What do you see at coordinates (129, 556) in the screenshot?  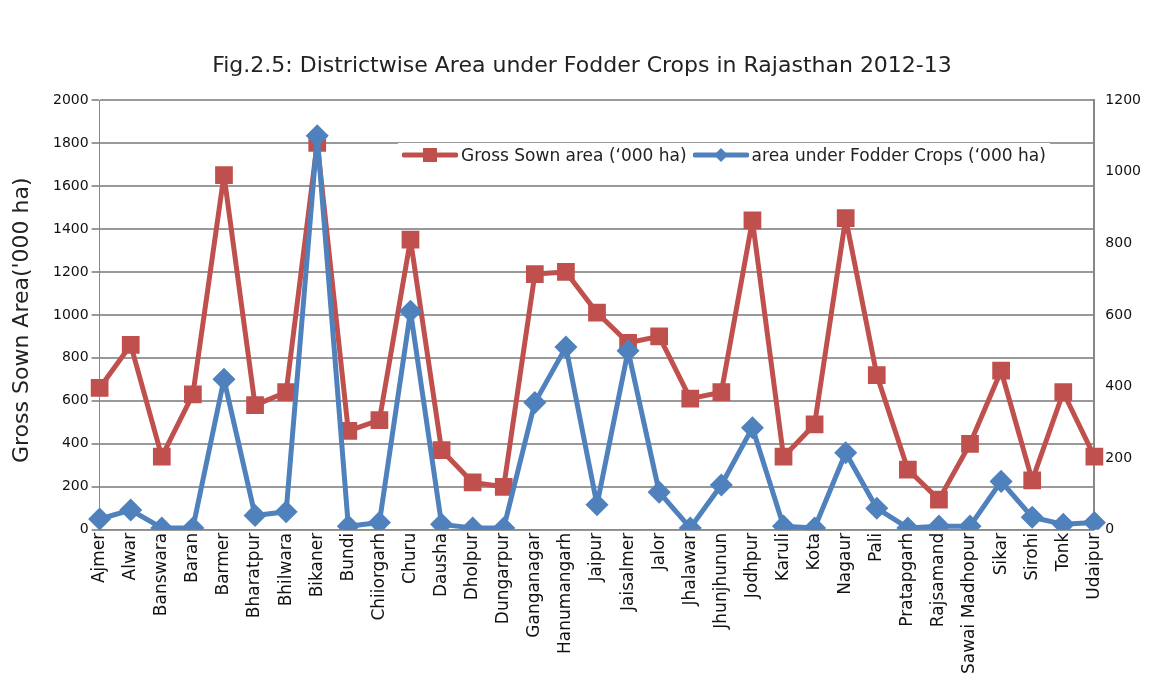 I see `x-tick-label: Alwar` at bounding box center [129, 556].